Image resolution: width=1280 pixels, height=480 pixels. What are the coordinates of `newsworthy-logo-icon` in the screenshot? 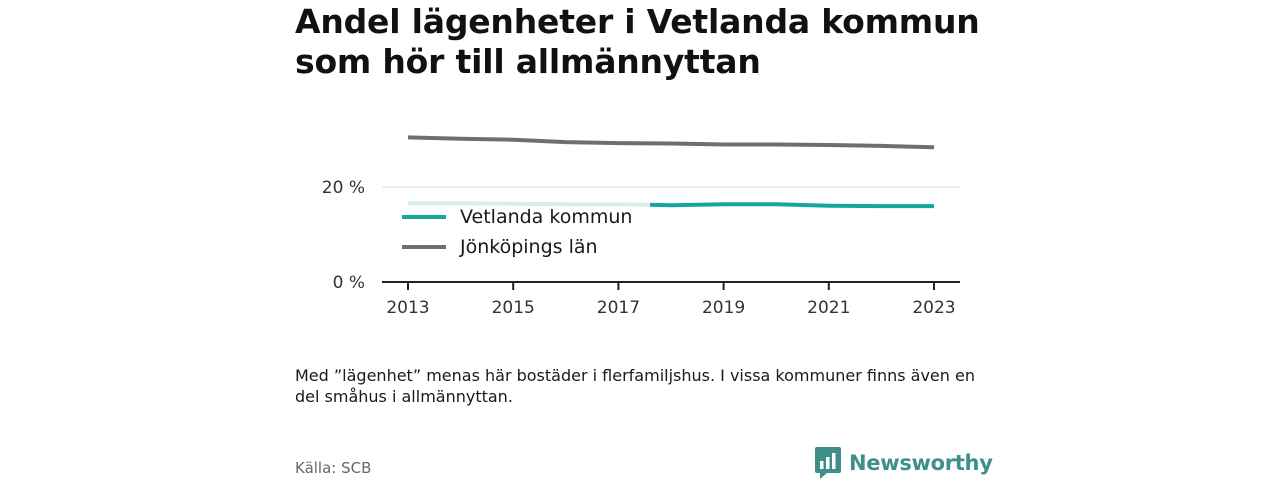 It's located at (828, 463).